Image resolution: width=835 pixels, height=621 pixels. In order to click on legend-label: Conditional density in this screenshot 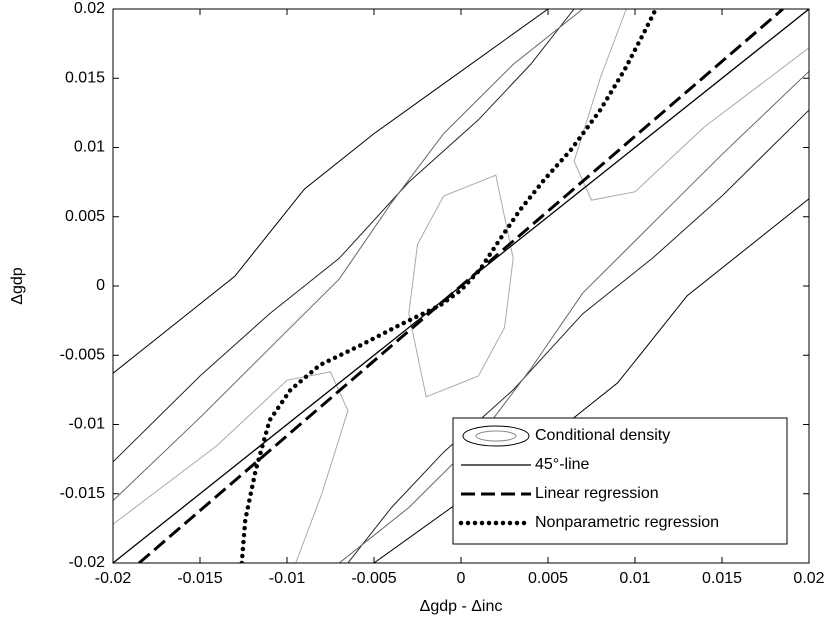, I will do `click(602, 435)`.